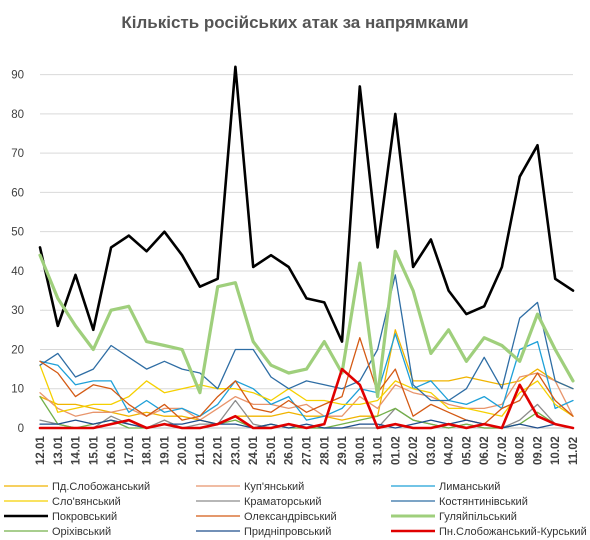 The width and height of the screenshot is (590, 540). What do you see at coordinates (17, 390) in the screenshot?
I see `y-tick-label: 10` at bounding box center [17, 390].